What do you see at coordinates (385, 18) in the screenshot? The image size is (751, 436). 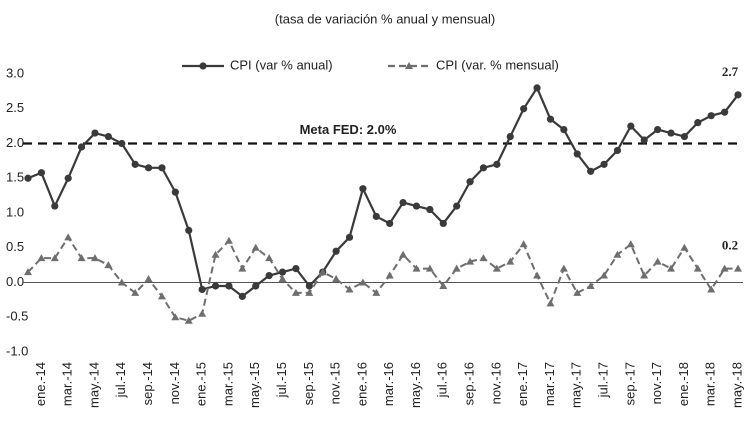 I see `chart-title: (tasa de variación % anual y mensual)` at bounding box center [385, 18].